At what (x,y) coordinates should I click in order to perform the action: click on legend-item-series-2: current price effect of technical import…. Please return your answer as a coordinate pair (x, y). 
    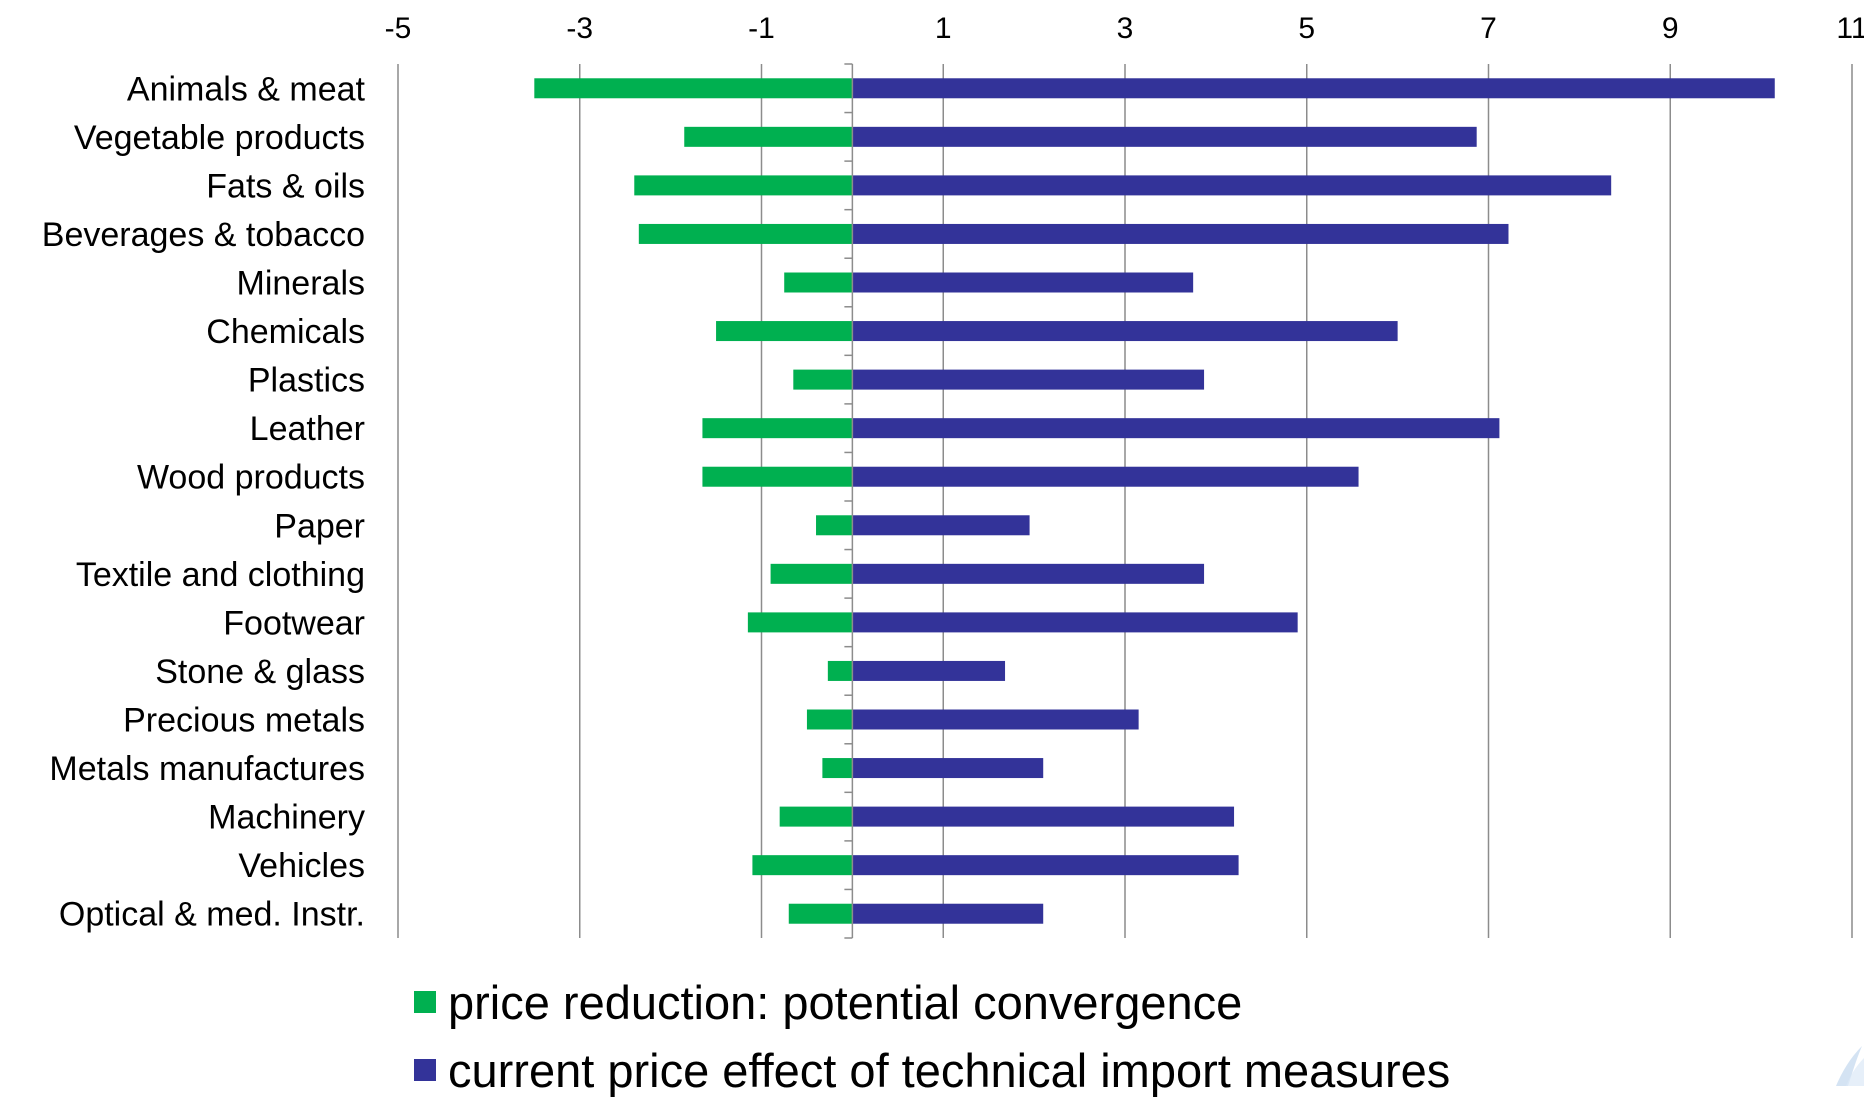
    Looking at the image, I should click on (932, 1070).